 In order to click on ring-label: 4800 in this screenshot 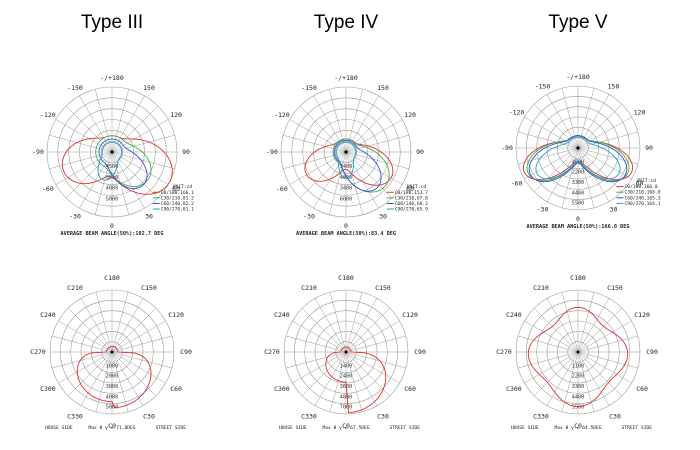, I will do `click(346, 397)`.